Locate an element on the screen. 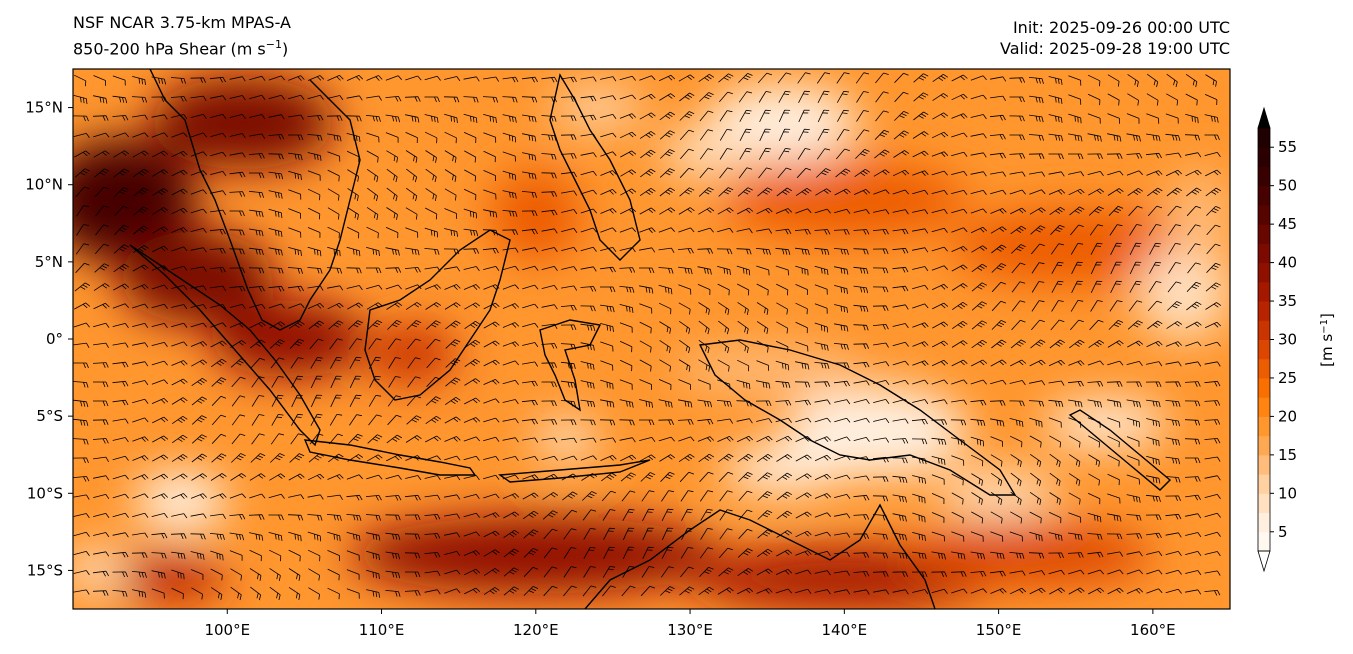 This screenshot has height=654, width=1353. lat-tick-label: 5°N is located at coordinates (49, 262).